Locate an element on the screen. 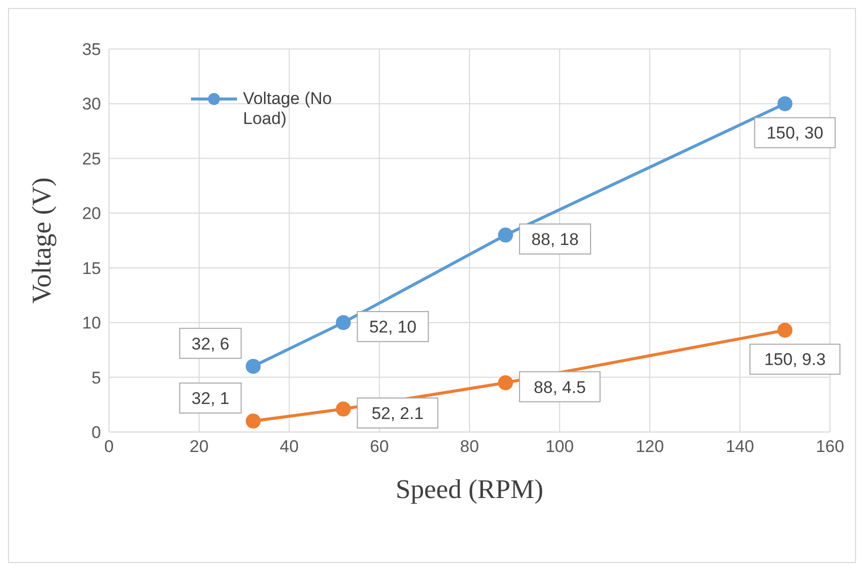  x-tick-label: 80 is located at coordinates (469, 446).